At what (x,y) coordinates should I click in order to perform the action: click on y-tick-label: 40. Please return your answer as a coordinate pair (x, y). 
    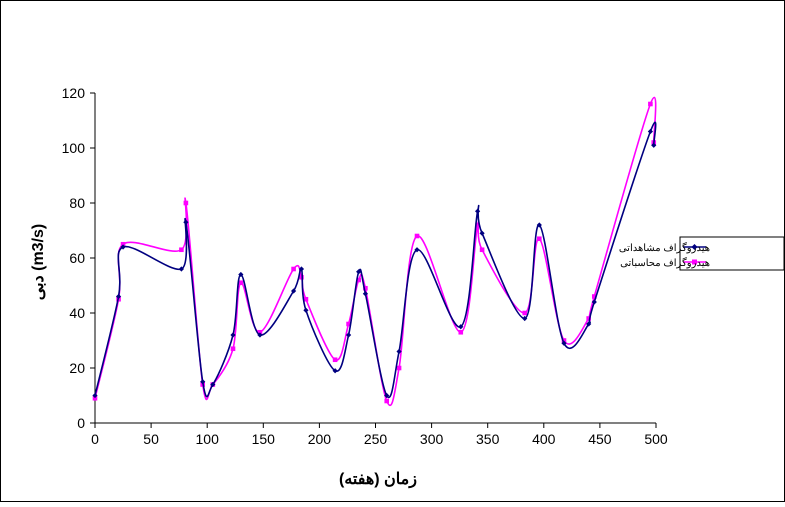
    Looking at the image, I should click on (77, 313).